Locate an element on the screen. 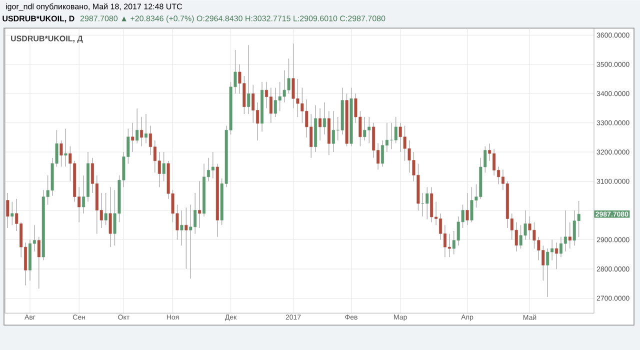 The image size is (640, 350). chart-subtitle: 2987.7080 ▲ +20.8346 (+0.7%) O:2964.8430 H:3032.7715 L:2909.6010 C:2987.7080 is located at coordinates (233, 19).